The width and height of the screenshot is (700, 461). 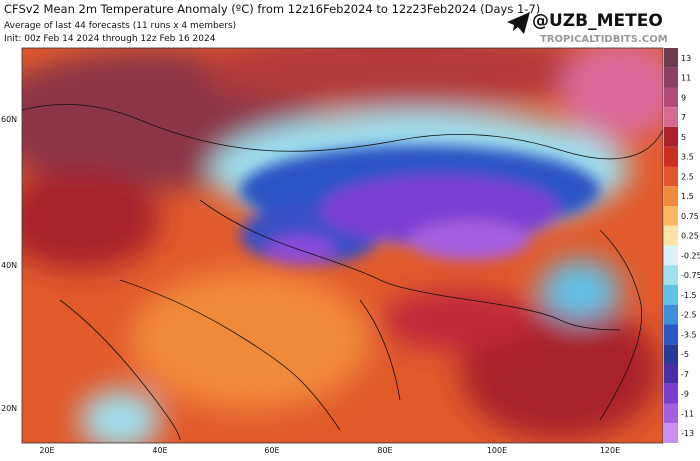 I want to click on colorbar-label: 0.75, so click(x=690, y=216).